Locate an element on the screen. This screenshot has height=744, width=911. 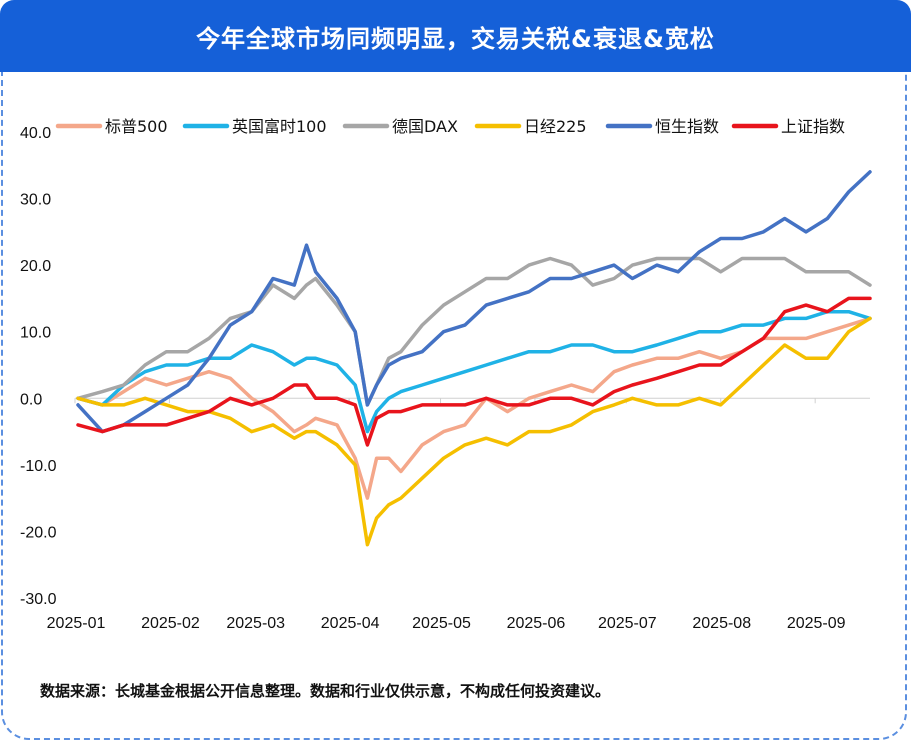
x-tick-label: 2025-01 is located at coordinates (76, 623).